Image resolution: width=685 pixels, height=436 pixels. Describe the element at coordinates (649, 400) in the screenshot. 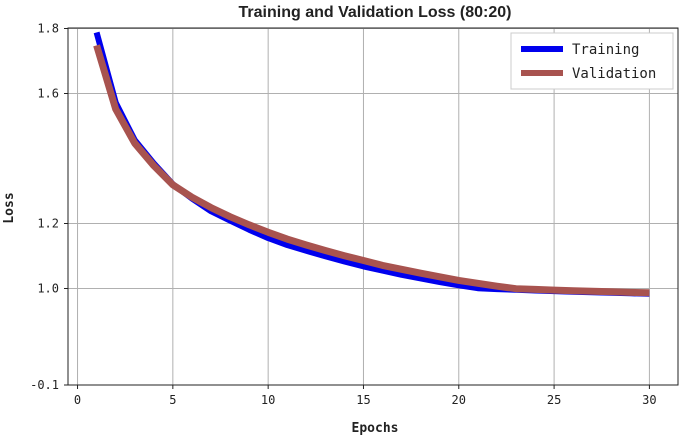

I see `x-tick-label: 30` at that location.